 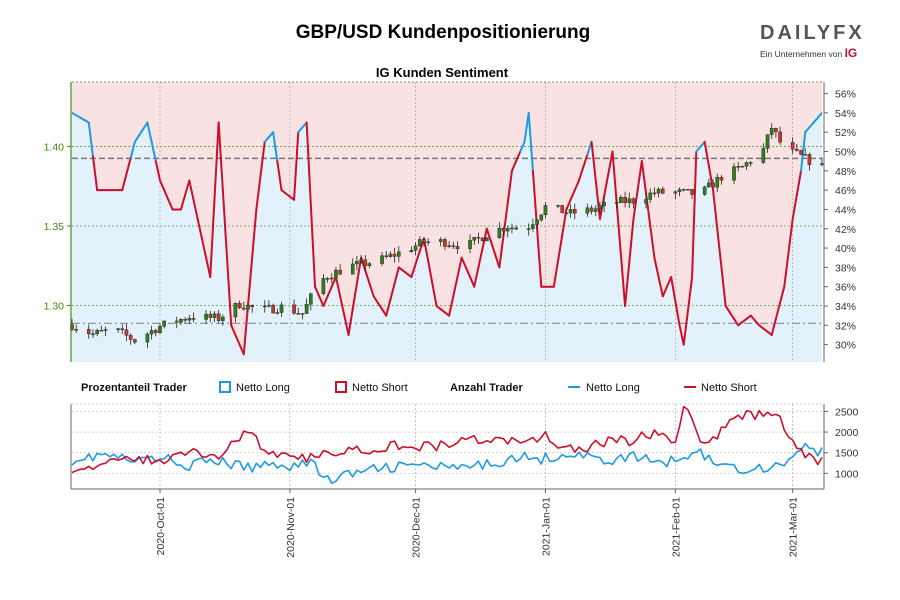 What do you see at coordinates (845, 288) in the screenshot?
I see `right-tick-label: 36%` at bounding box center [845, 288].